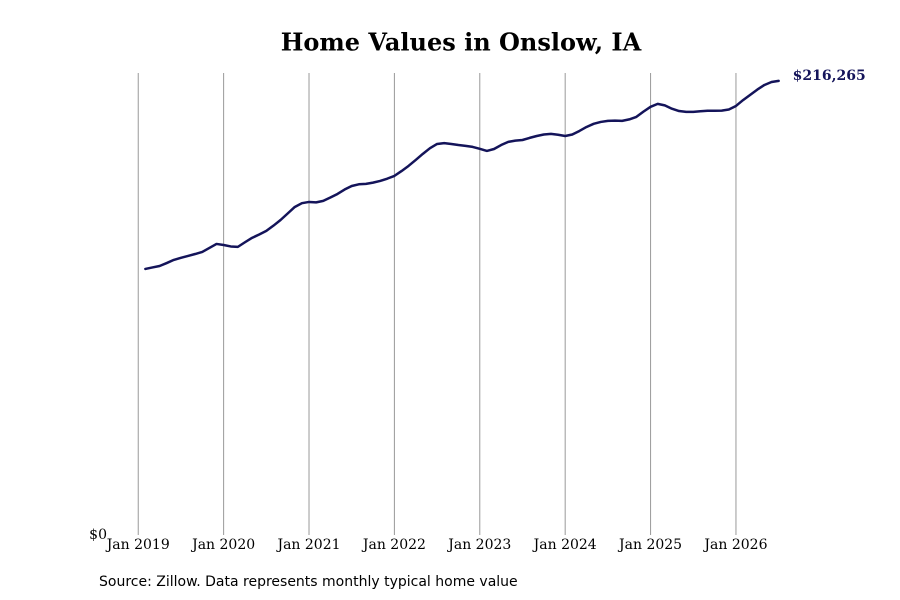  I want to click on x-tick-label: Jan 2020, so click(222, 545).